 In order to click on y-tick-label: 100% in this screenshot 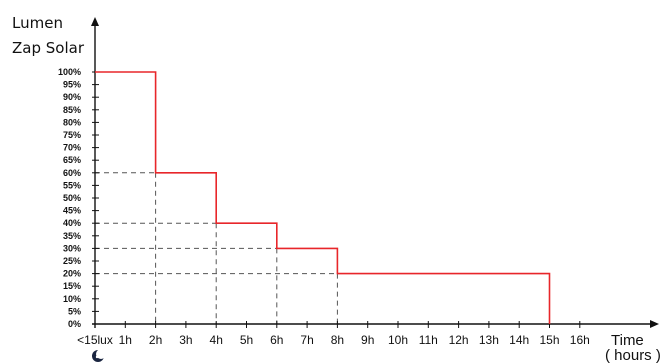, I will do `click(69, 72)`.